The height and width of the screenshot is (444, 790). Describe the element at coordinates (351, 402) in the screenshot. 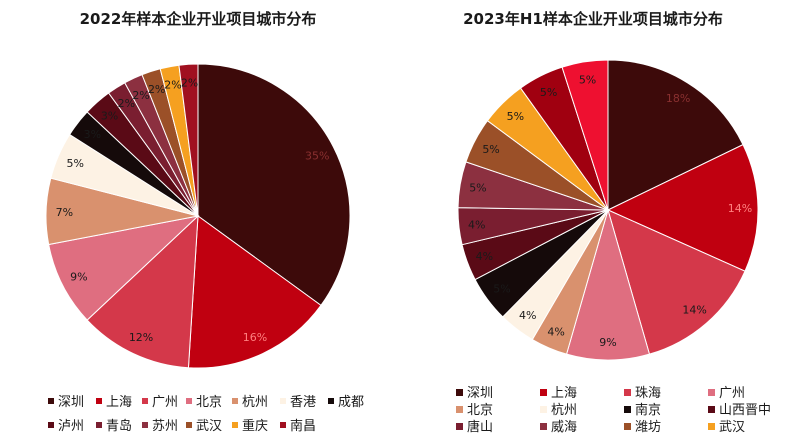

I see `legend-label-0-6: 成都` at that location.